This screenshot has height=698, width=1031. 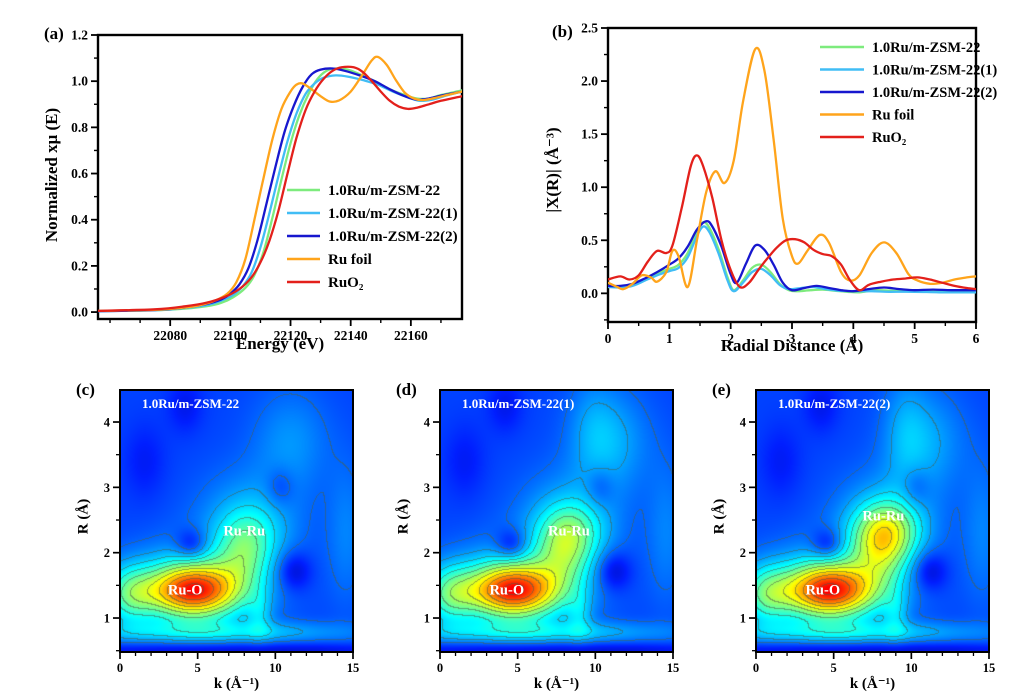 What do you see at coordinates (589, 81) in the screenshot?
I see `svg-text: 2.0` at bounding box center [589, 81].